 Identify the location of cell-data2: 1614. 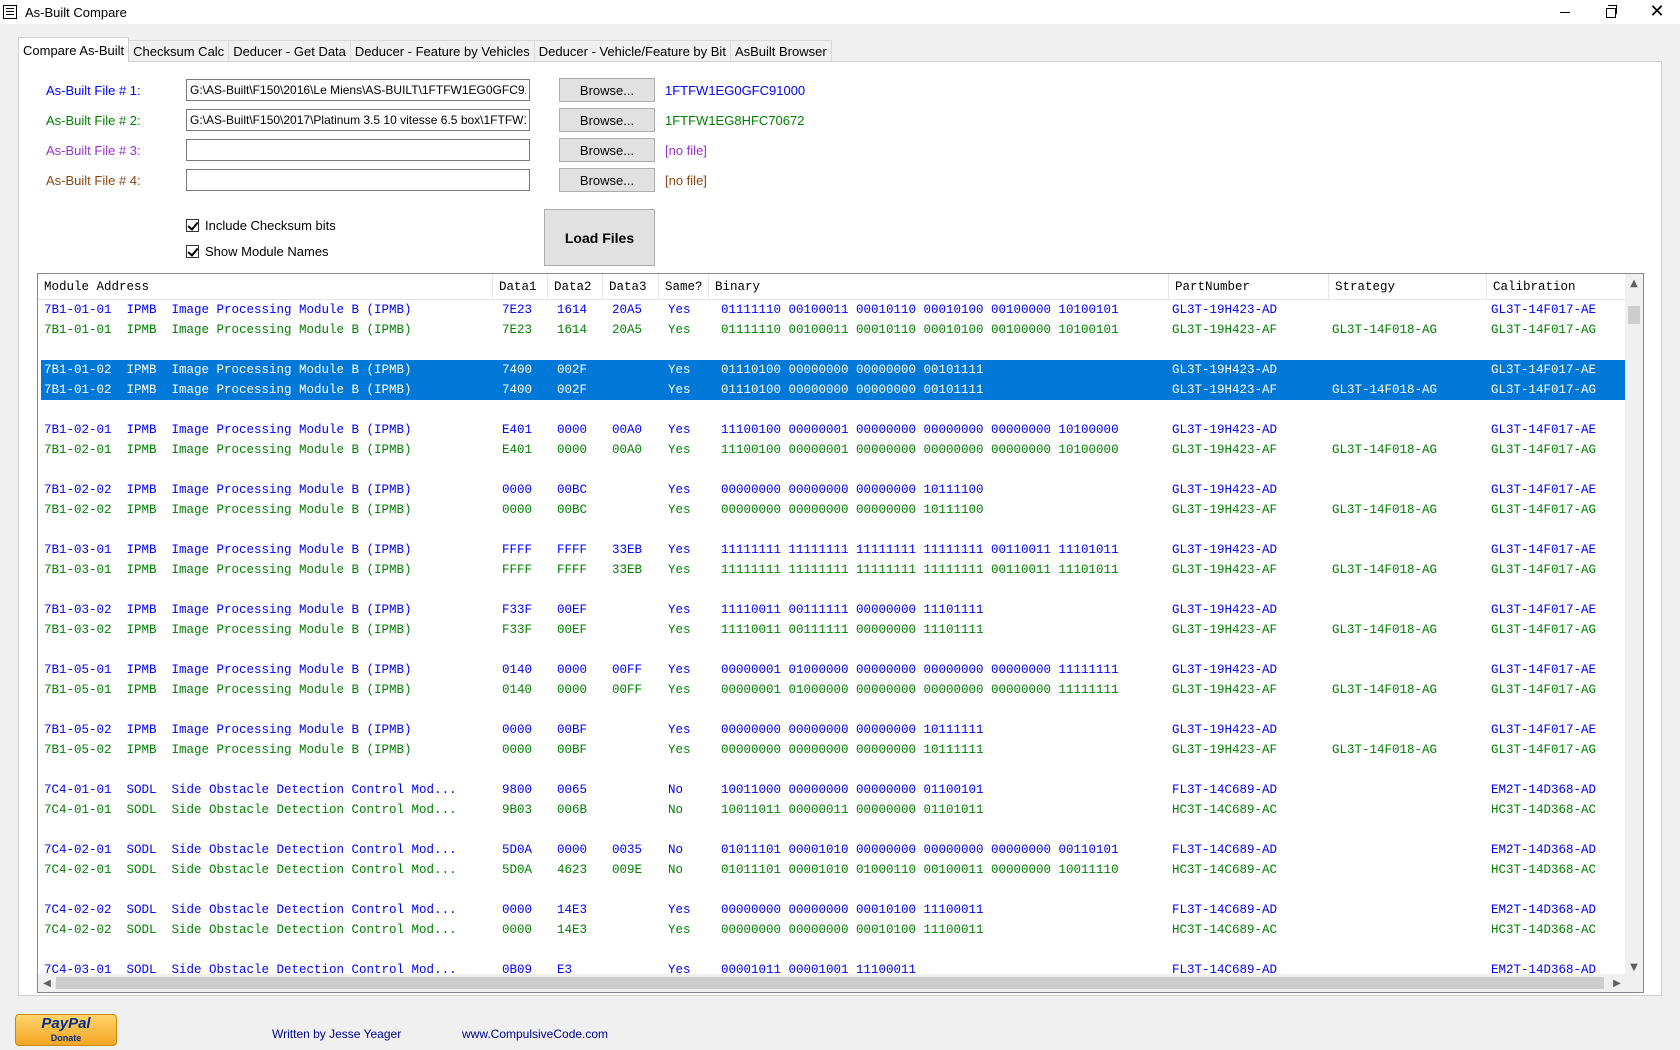
(572, 330).